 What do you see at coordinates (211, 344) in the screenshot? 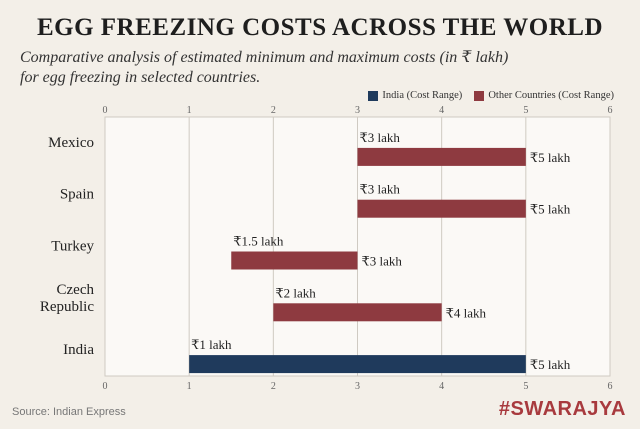
I see `min-label-india: ₹1 lakh` at bounding box center [211, 344].